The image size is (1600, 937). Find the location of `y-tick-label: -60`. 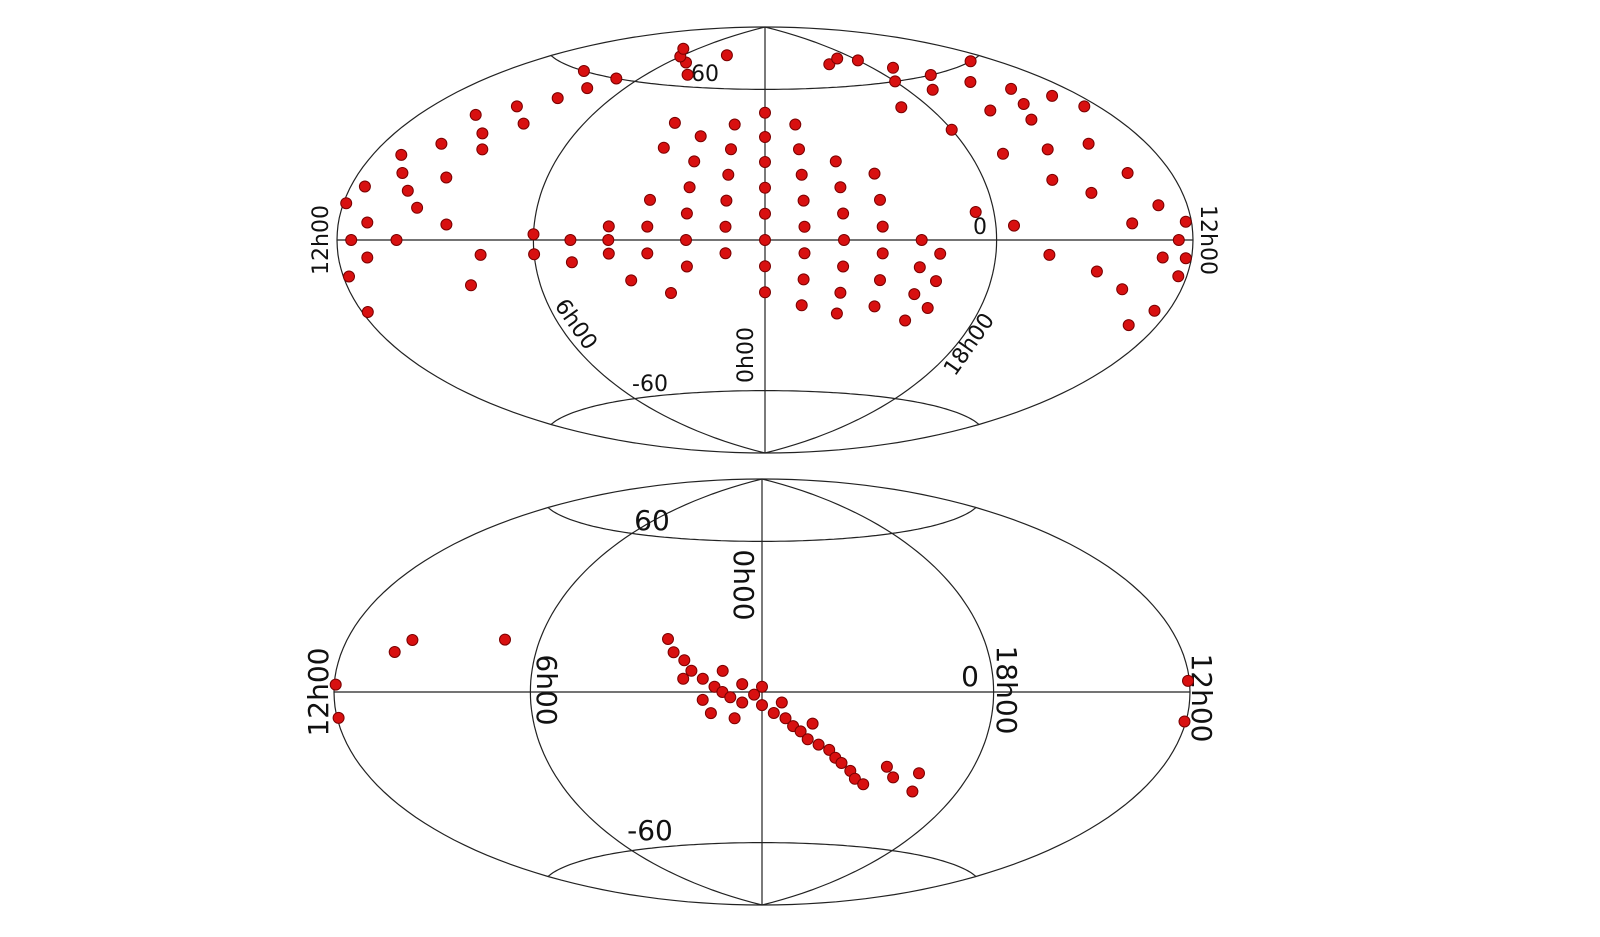

y-tick-label: -60 is located at coordinates (650, 384).